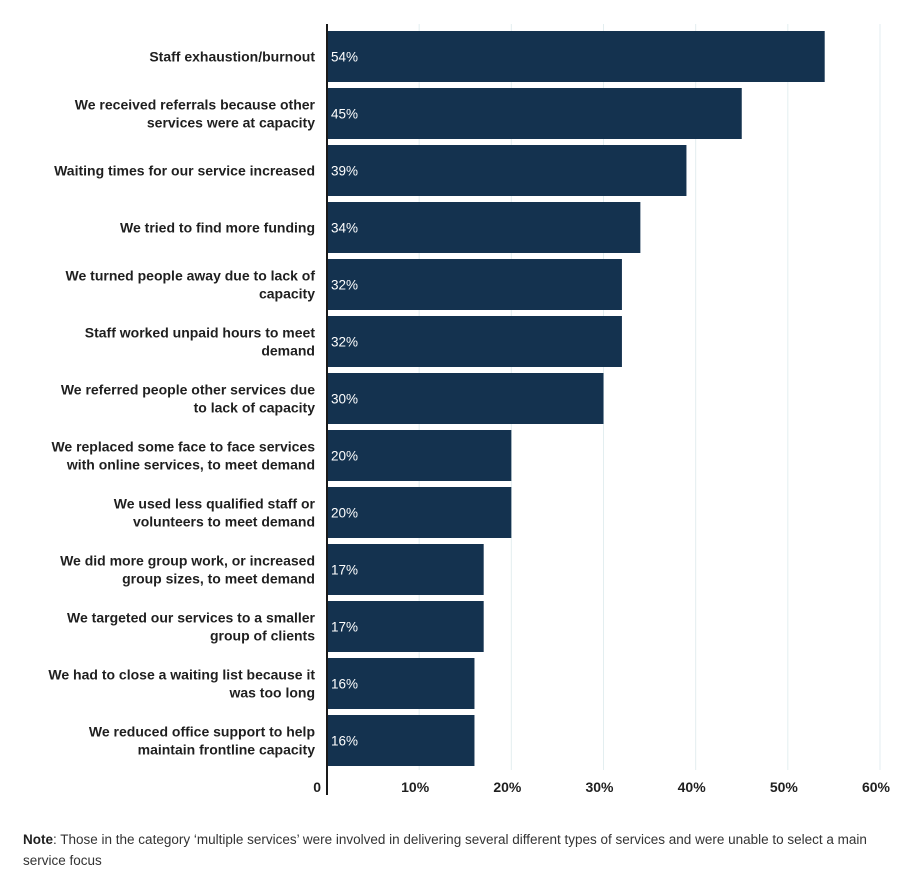 Image resolution: width=911 pixels, height=879 pixels. I want to click on x-tick-label-5: 50%, so click(784, 787).